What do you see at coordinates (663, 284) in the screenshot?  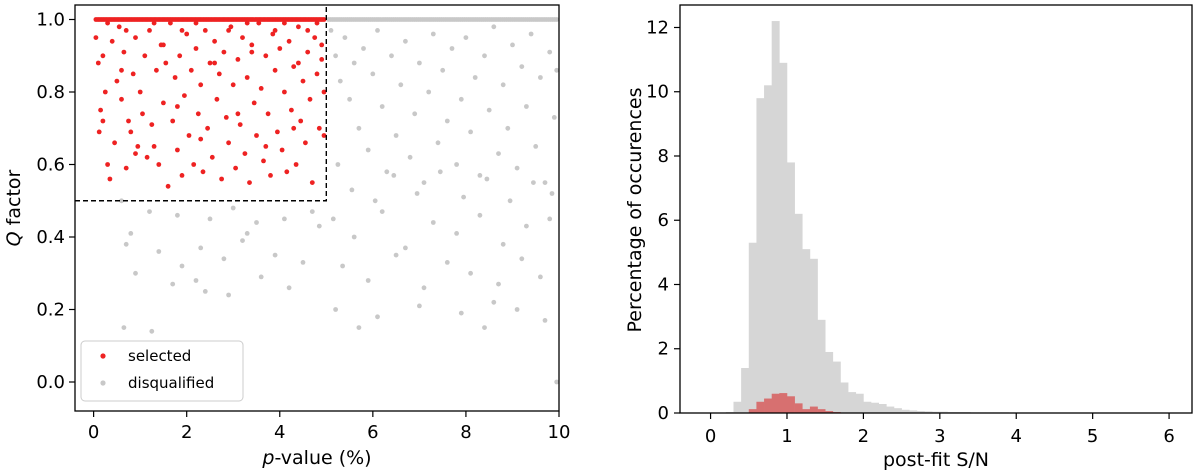 I see `y-tick-label: 4` at bounding box center [663, 284].